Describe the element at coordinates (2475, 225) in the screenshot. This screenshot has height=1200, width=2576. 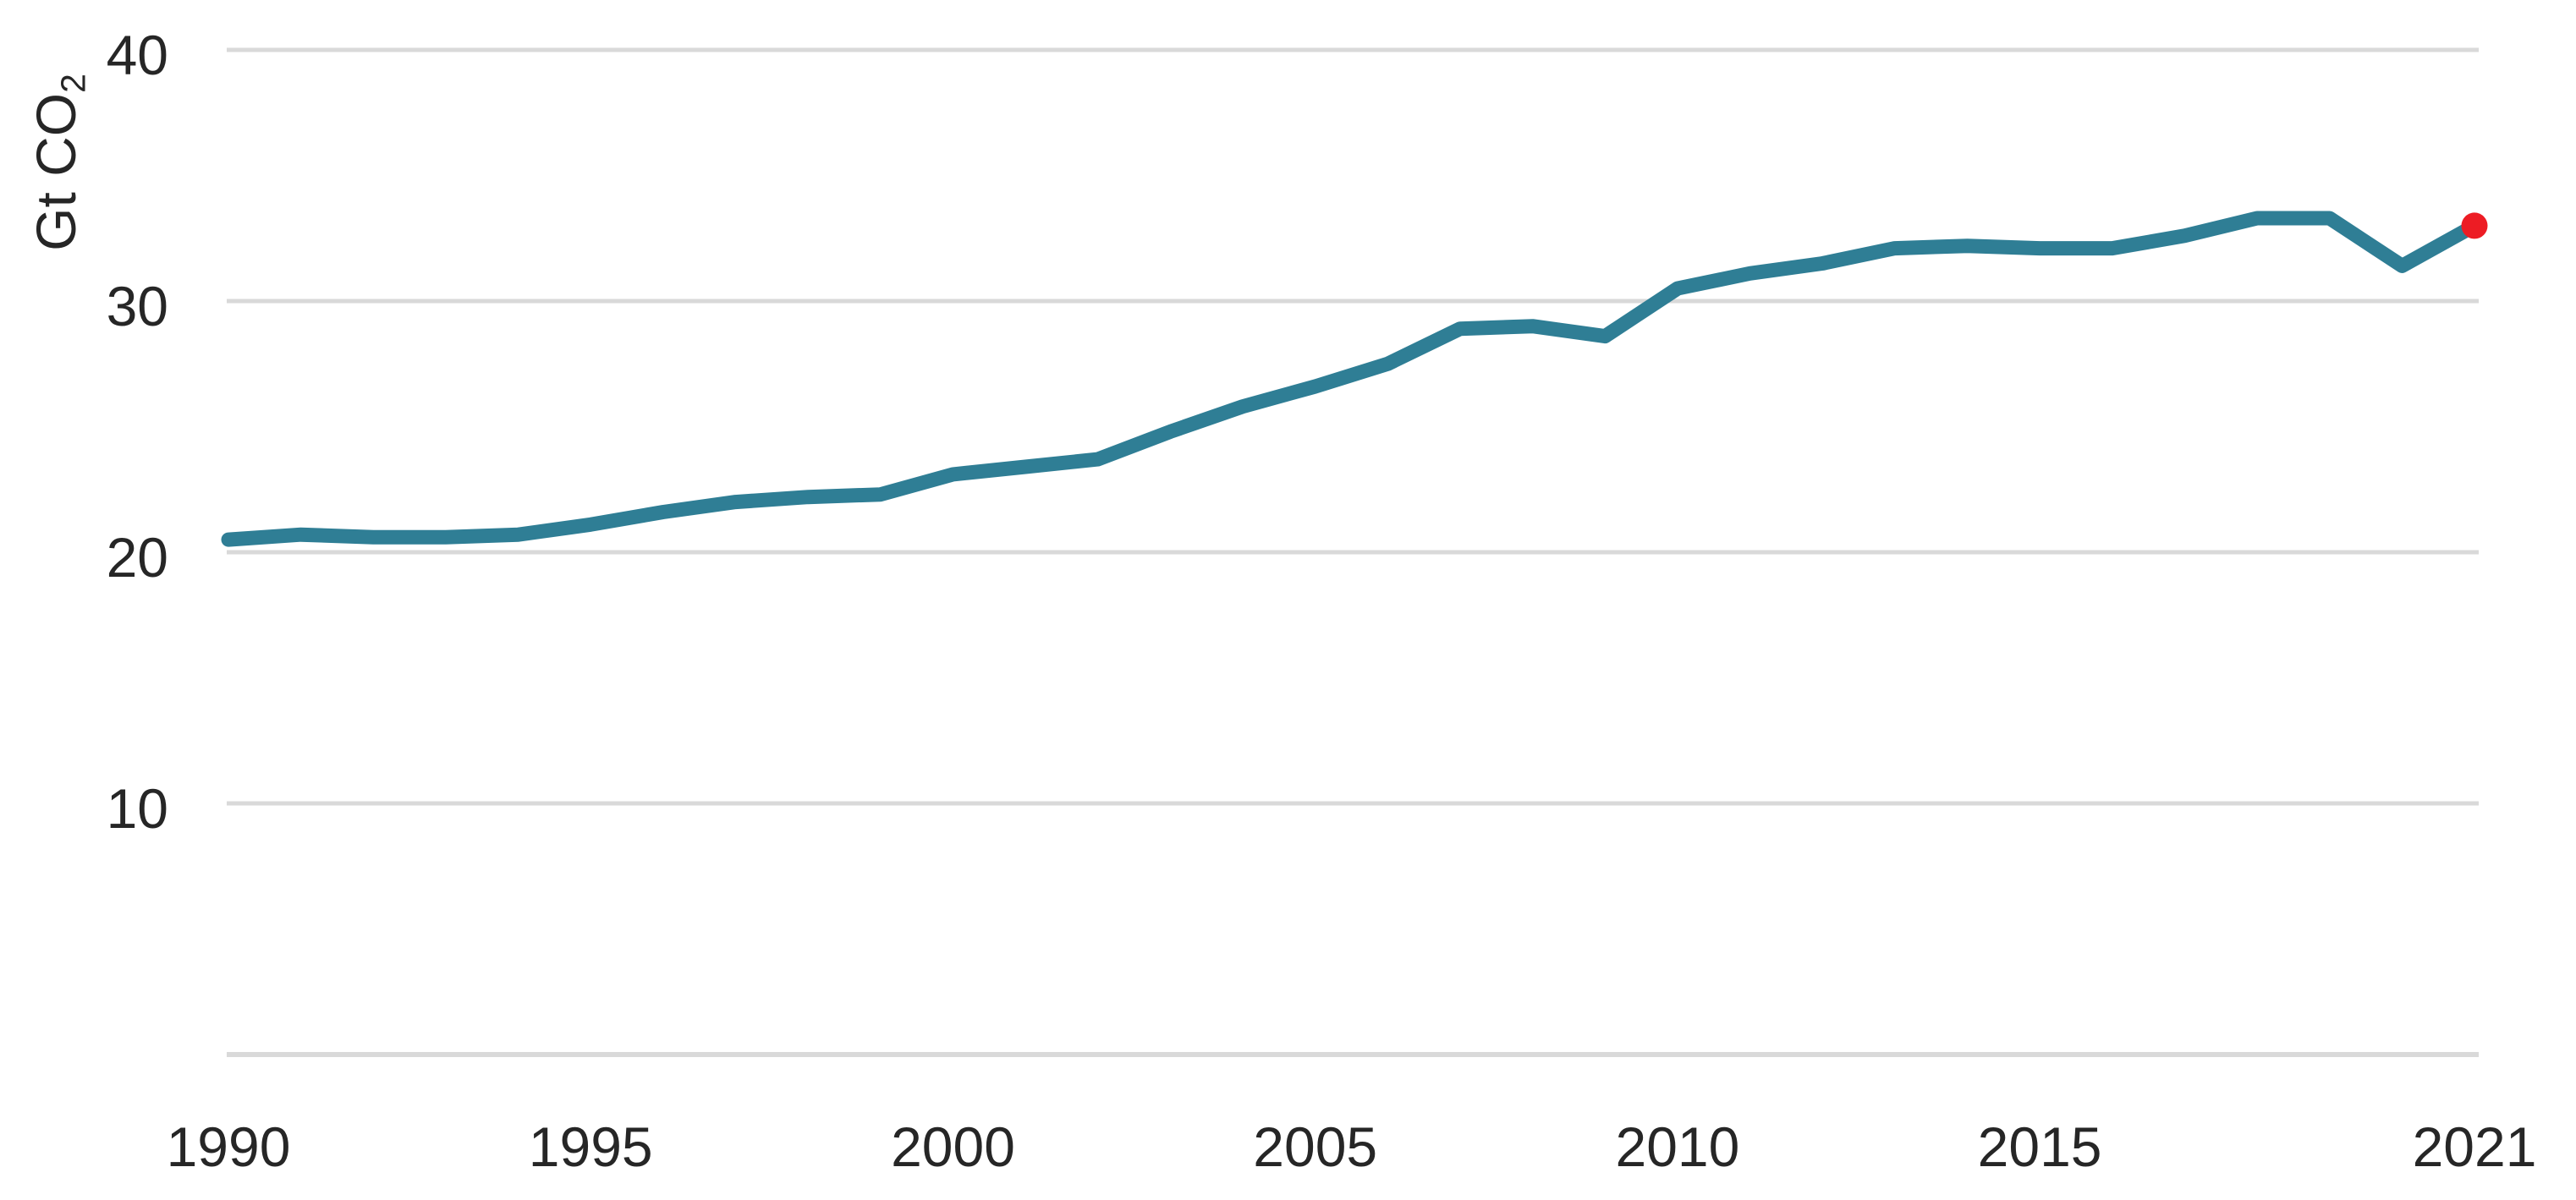
I see `latest-year-marker-dot` at that location.